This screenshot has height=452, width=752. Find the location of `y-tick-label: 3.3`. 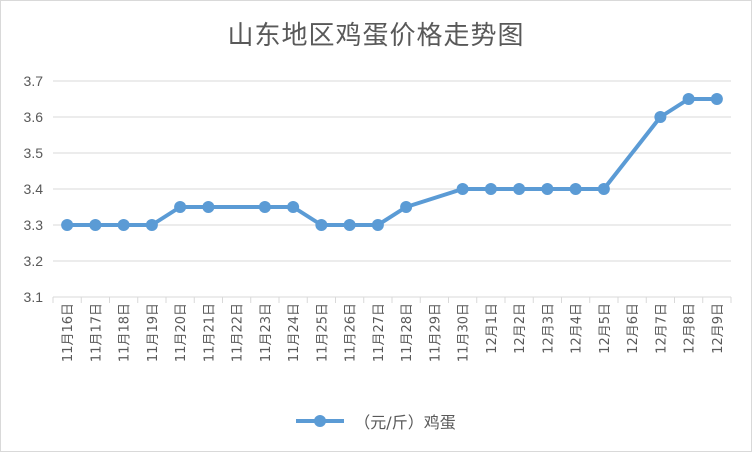

y-tick-label: 3.3 is located at coordinates (34, 225).